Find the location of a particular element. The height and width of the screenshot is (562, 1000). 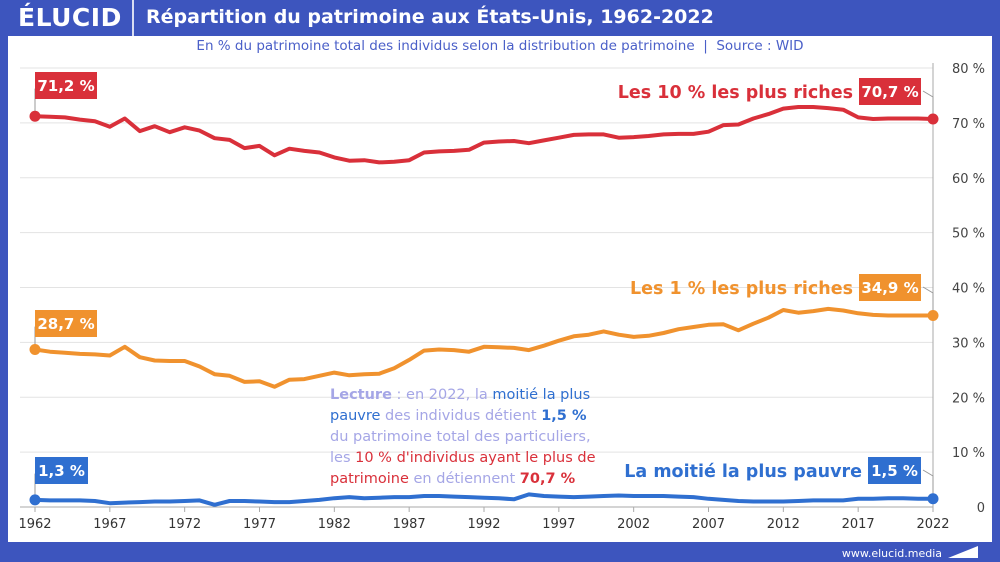

end-value-label: 1,5 % is located at coordinates (894, 471).